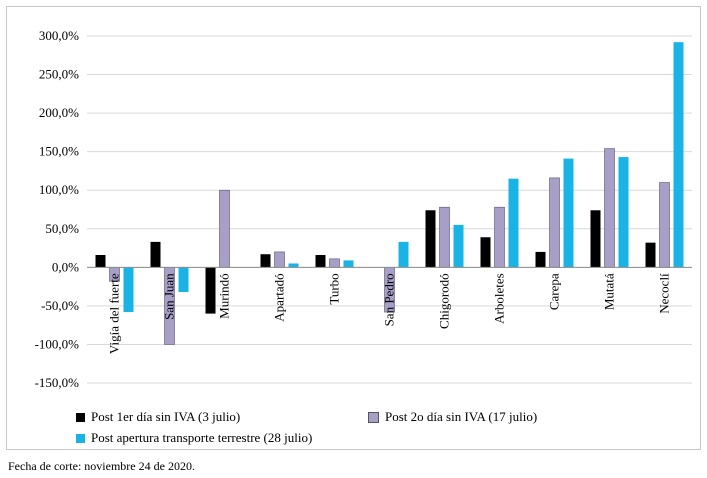 The height and width of the screenshot is (478, 707). Describe the element at coordinates (554, 291) in the screenshot. I see `x-category-label: Carepa` at that location.